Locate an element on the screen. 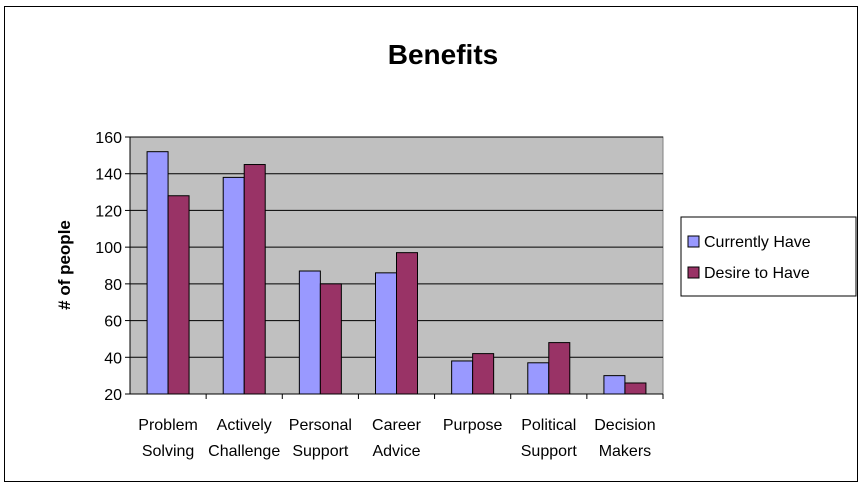 The width and height of the screenshot is (866, 488). x-category-label: Purpose is located at coordinates (473, 425).